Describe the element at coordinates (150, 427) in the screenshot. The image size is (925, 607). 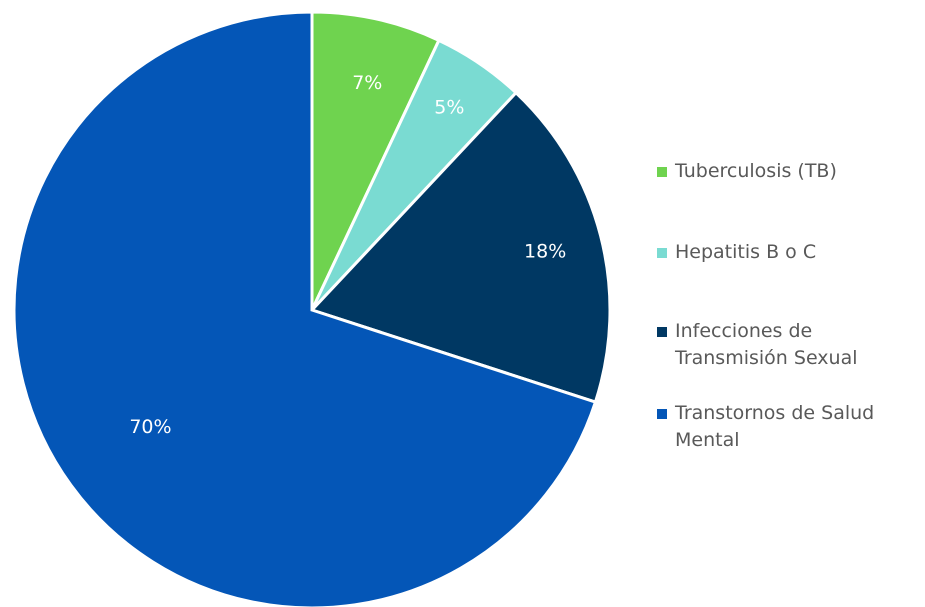
I see `data-label-salud-mental: 70%` at that location.